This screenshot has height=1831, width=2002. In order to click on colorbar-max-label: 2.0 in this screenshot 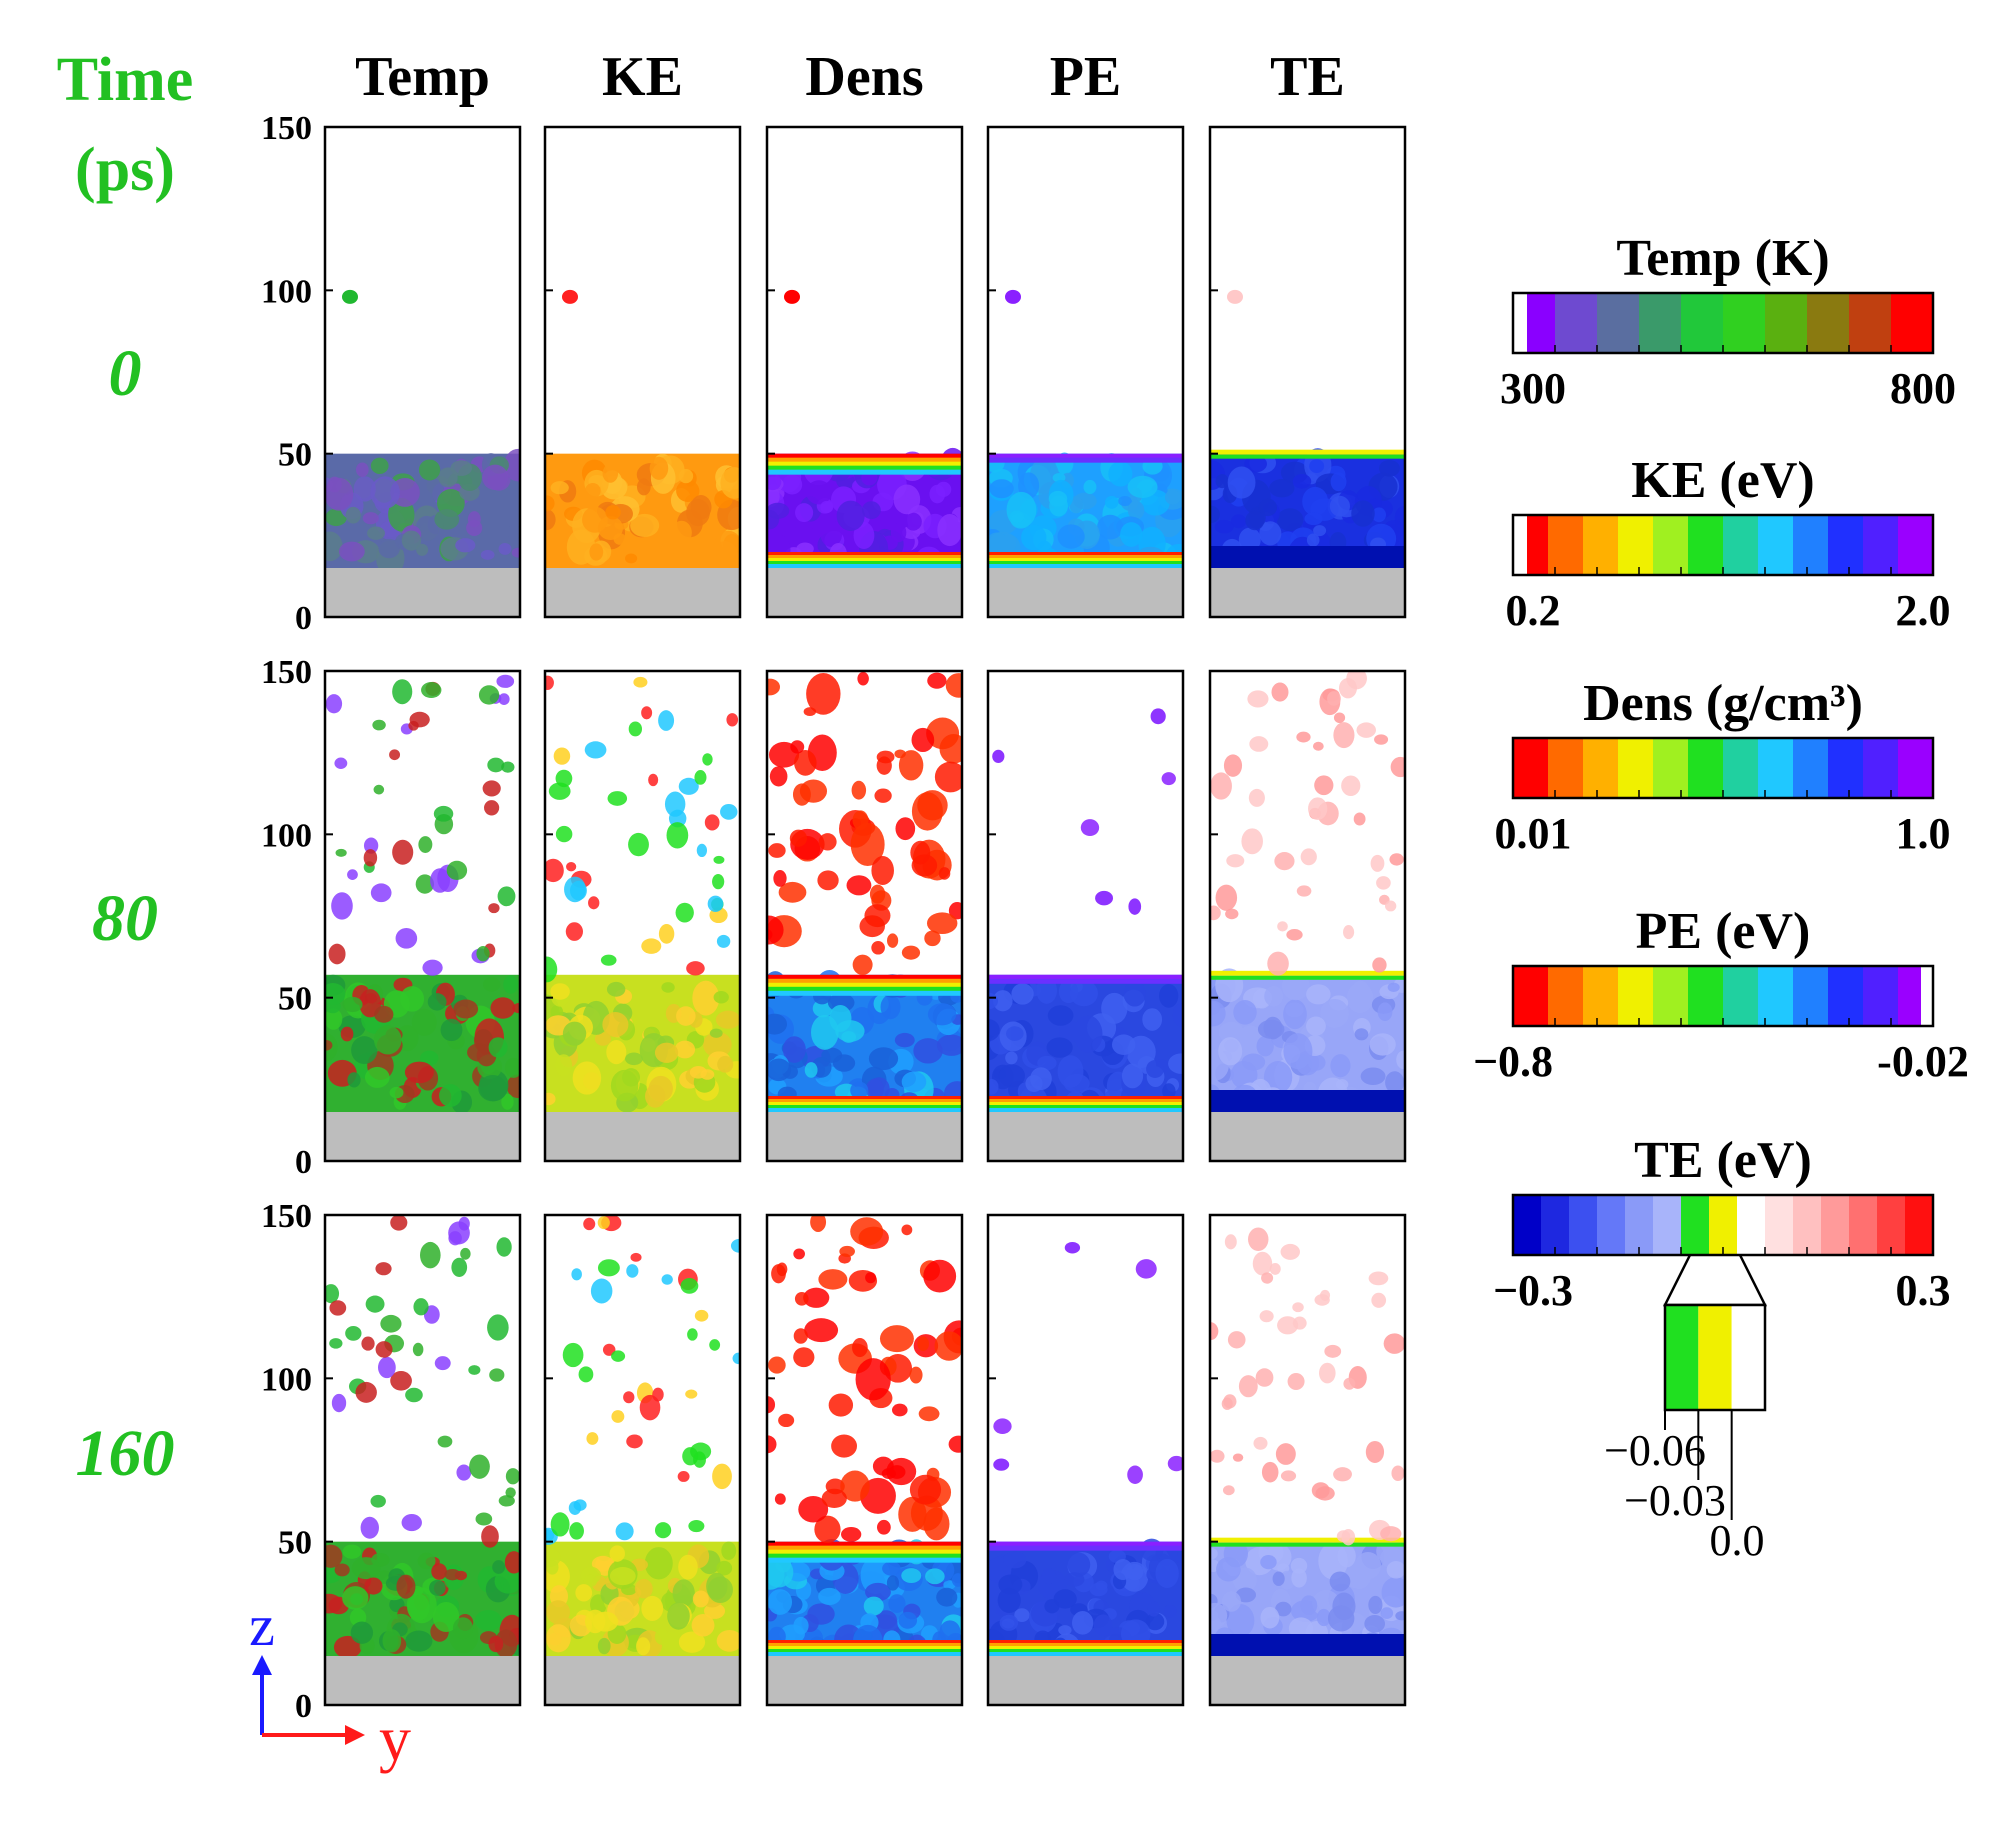, I will do `click(1923, 610)`.